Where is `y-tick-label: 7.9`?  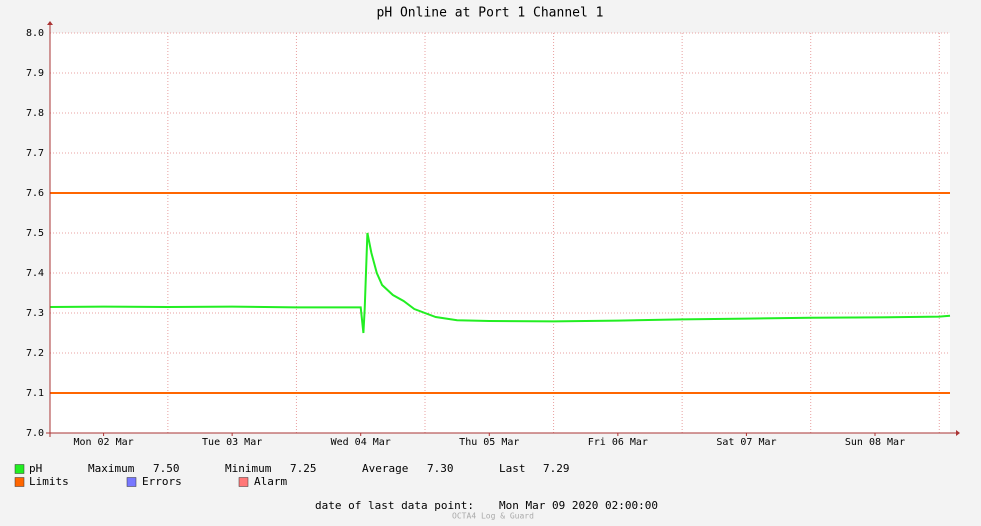 y-tick-label: 7.9 is located at coordinates (35, 73).